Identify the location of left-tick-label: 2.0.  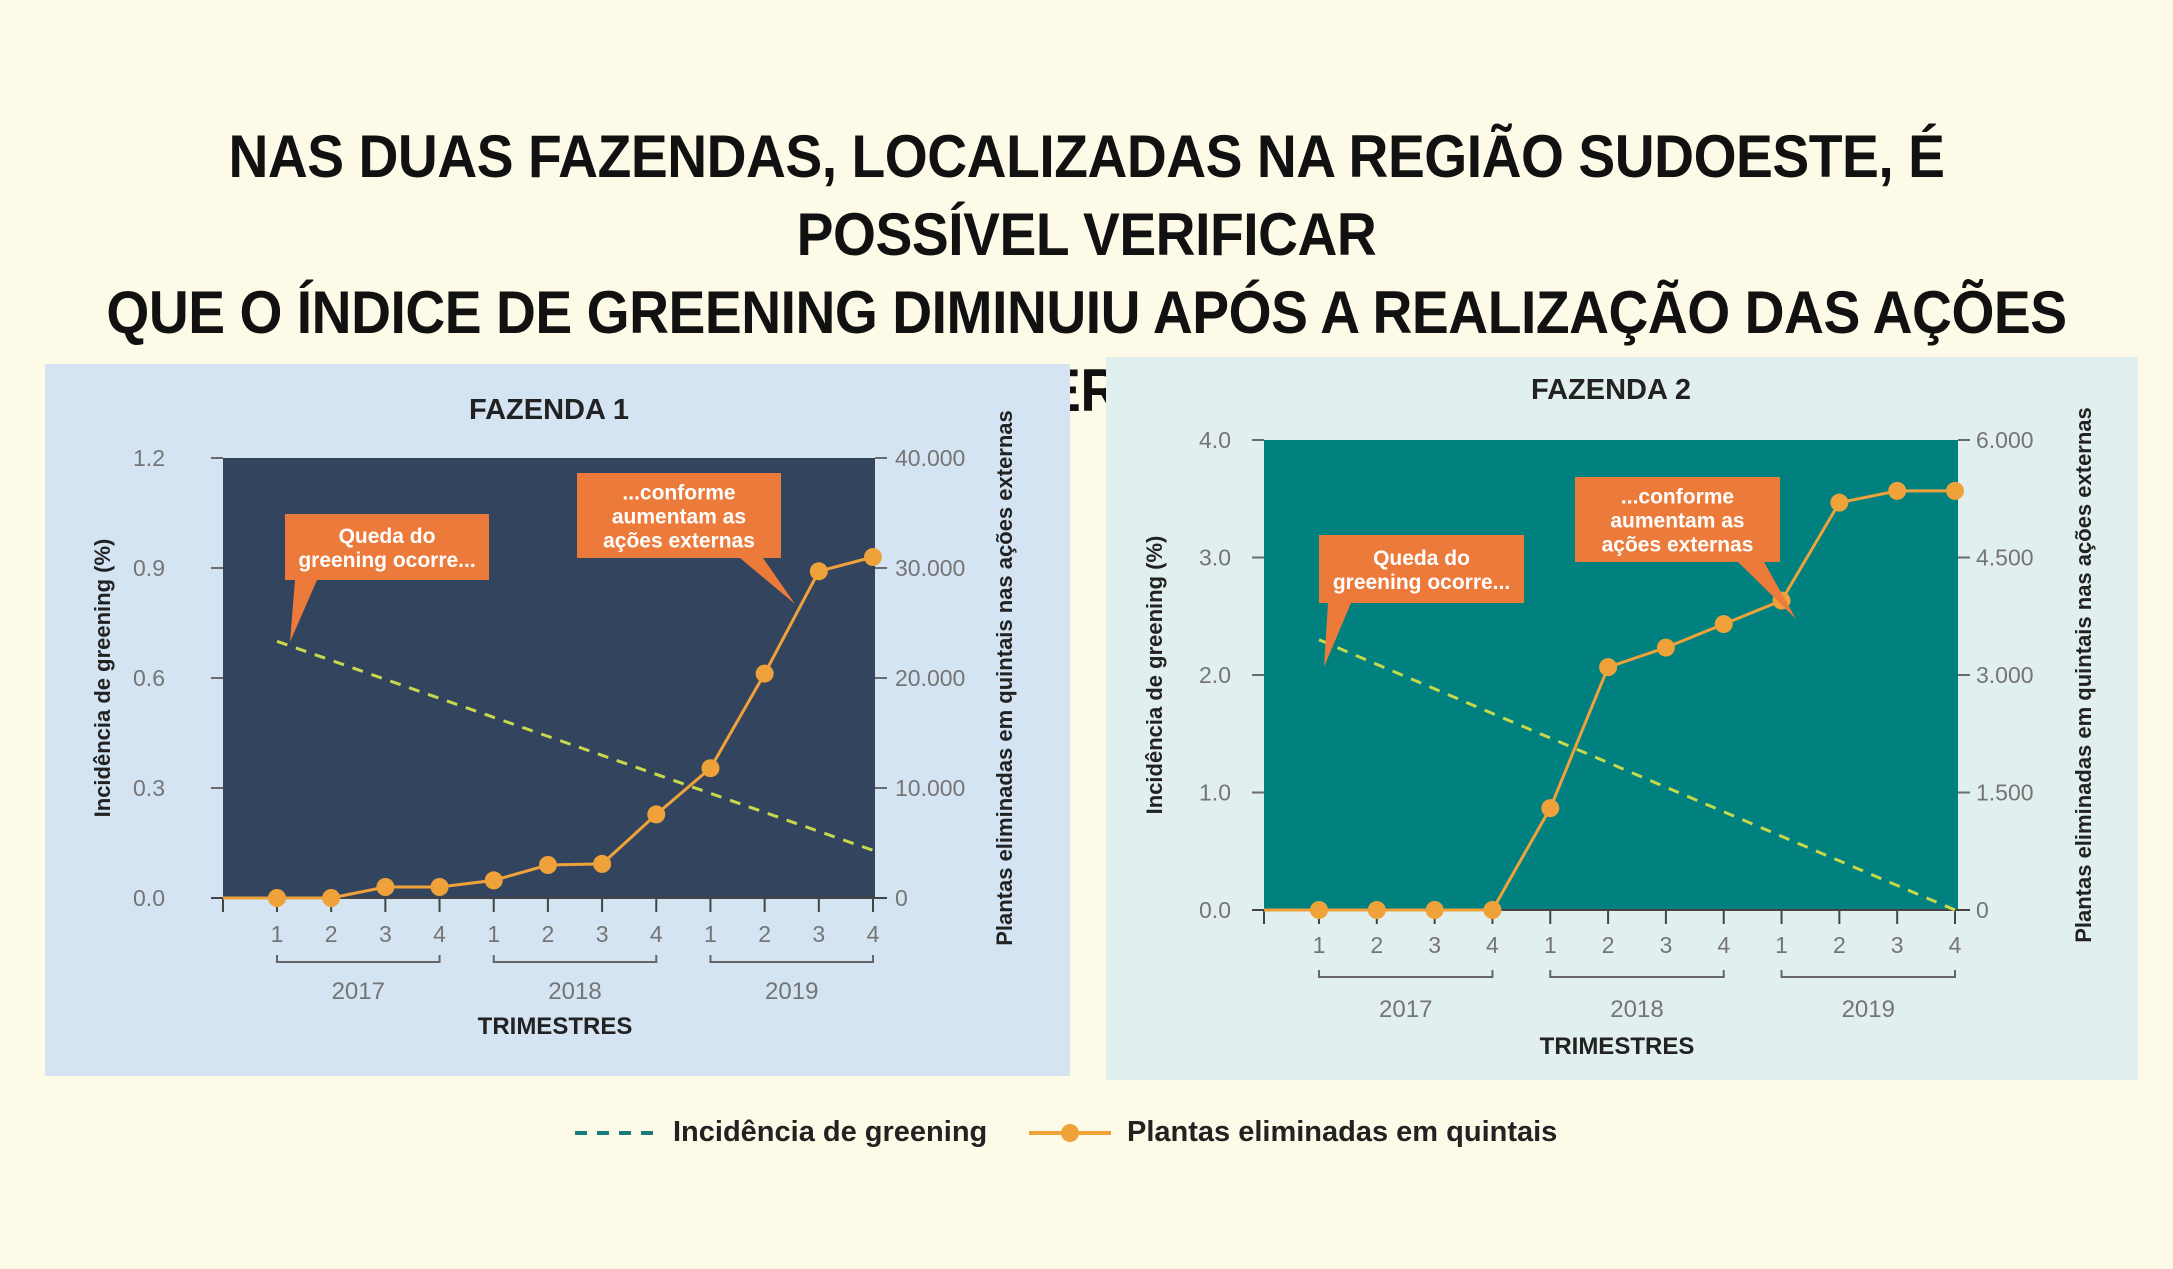
(1215, 675).